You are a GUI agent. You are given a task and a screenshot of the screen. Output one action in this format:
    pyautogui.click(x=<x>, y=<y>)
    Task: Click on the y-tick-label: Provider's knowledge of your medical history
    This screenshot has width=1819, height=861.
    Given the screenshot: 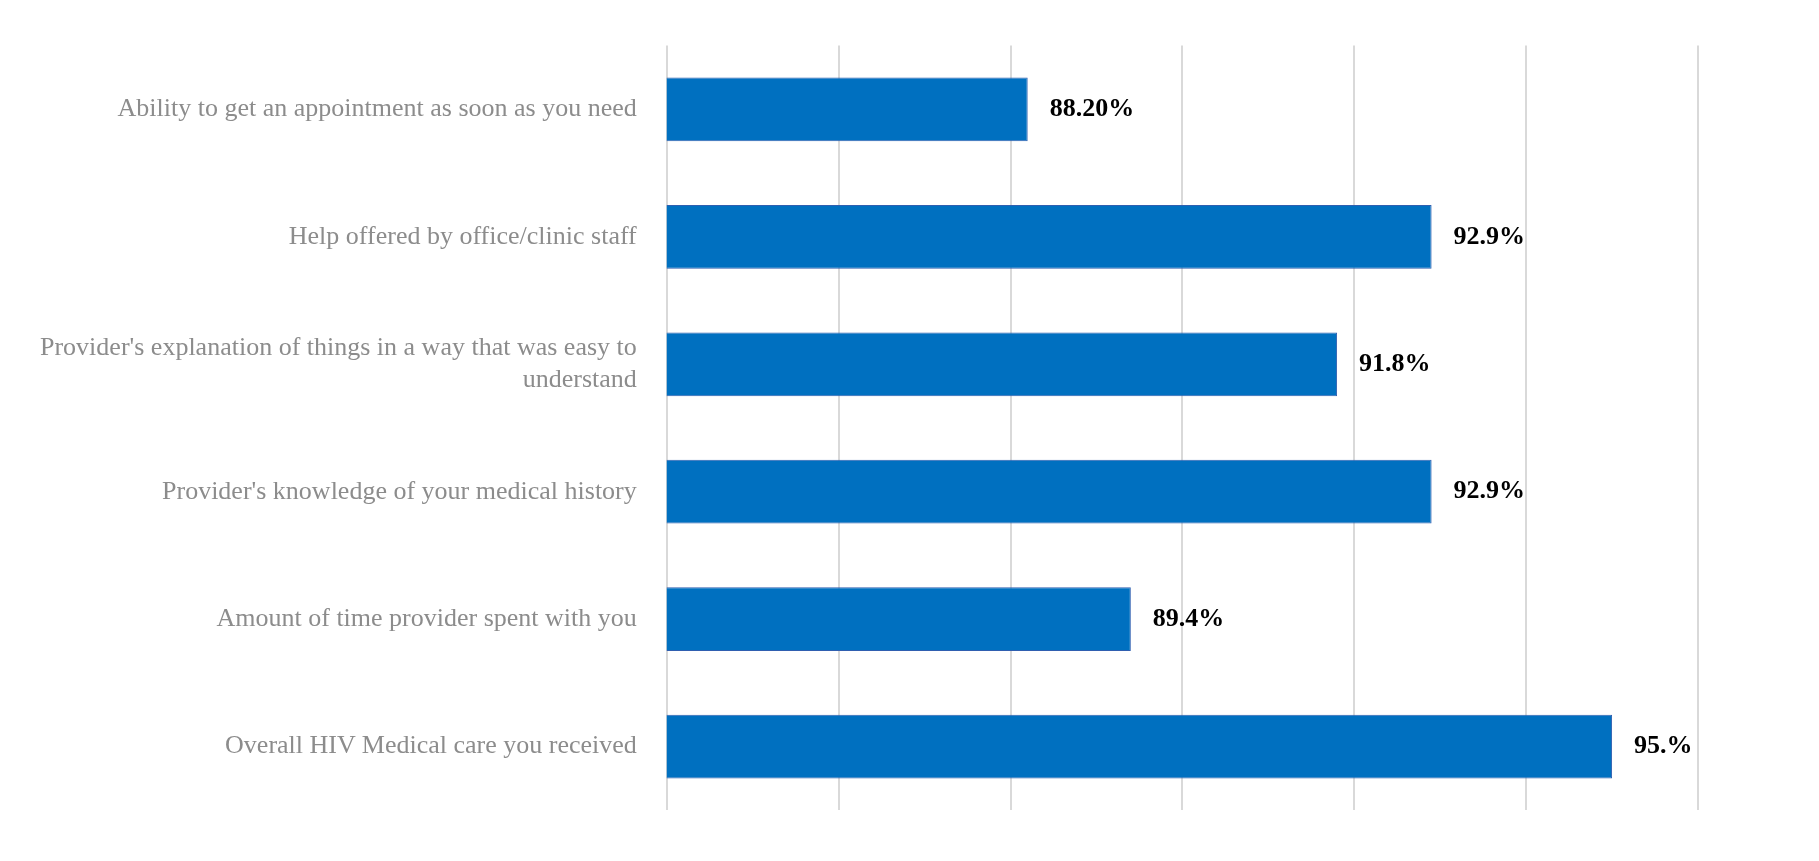 What is the action you would take?
    pyautogui.click(x=399, y=490)
    